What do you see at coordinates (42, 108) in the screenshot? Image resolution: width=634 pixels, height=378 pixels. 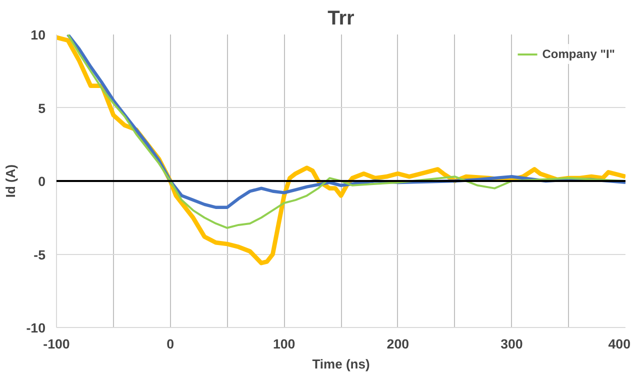 I see `y-tick-label: 5` at bounding box center [42, 108].